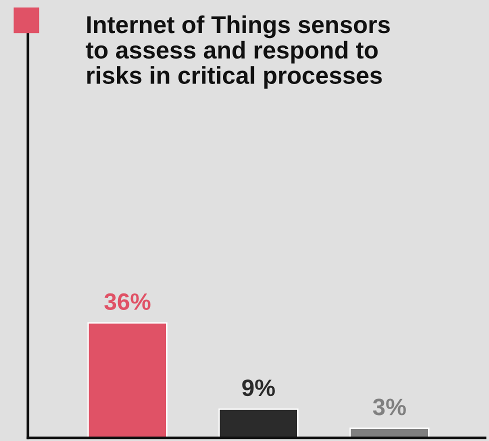 This screenshot has height=441, width=489. Describe the element at coordinates (127, 301) in the screenshot. I see `data-label: 36%` at that location.